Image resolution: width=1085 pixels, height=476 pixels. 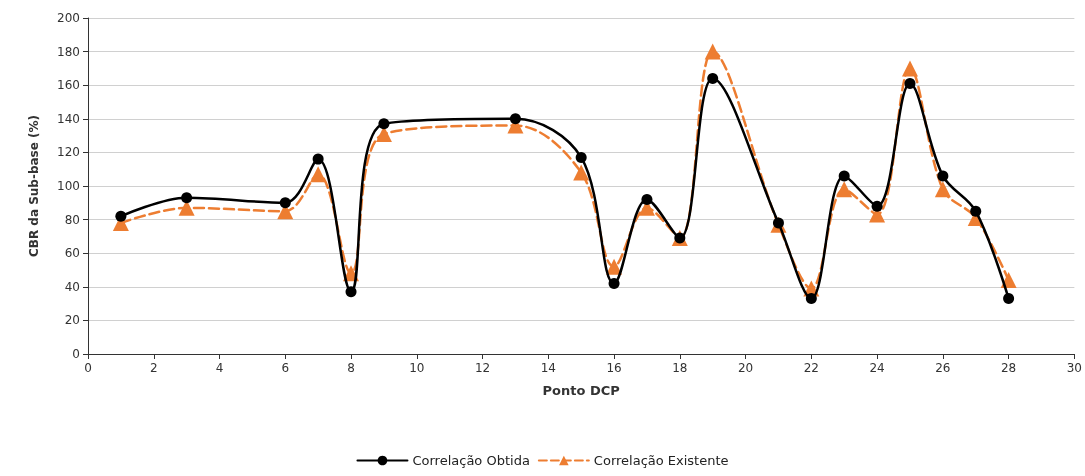 I want to click on y-tick-label: 200, so click(x=68, y=18).